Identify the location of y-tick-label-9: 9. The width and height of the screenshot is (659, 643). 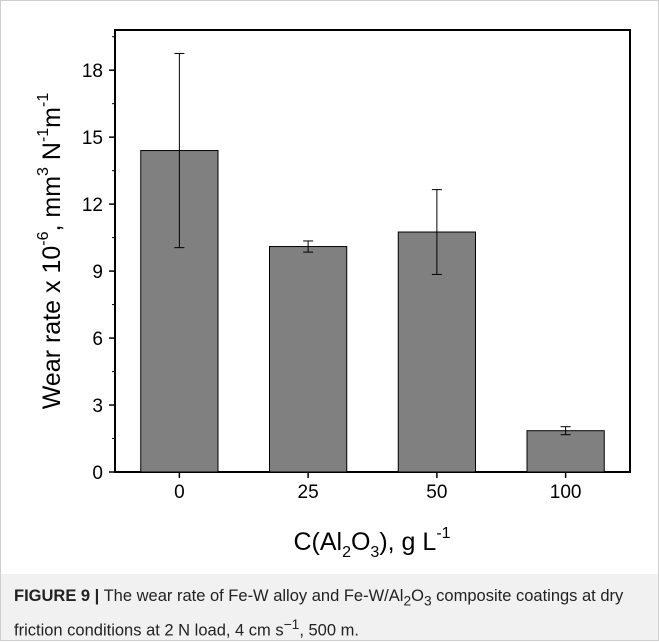
(97, 272).